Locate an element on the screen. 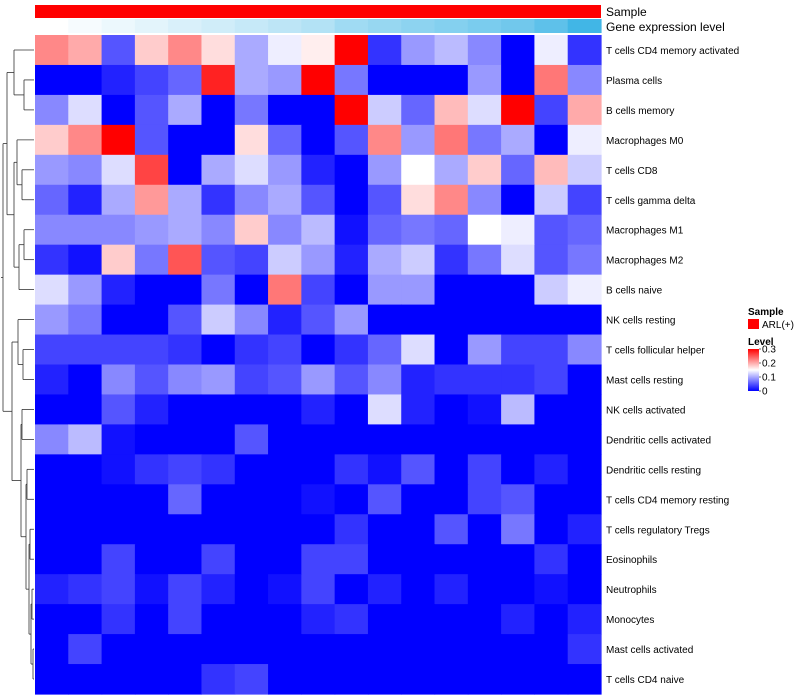  row-label: Neutrophils is located at coordinates (631, 590).